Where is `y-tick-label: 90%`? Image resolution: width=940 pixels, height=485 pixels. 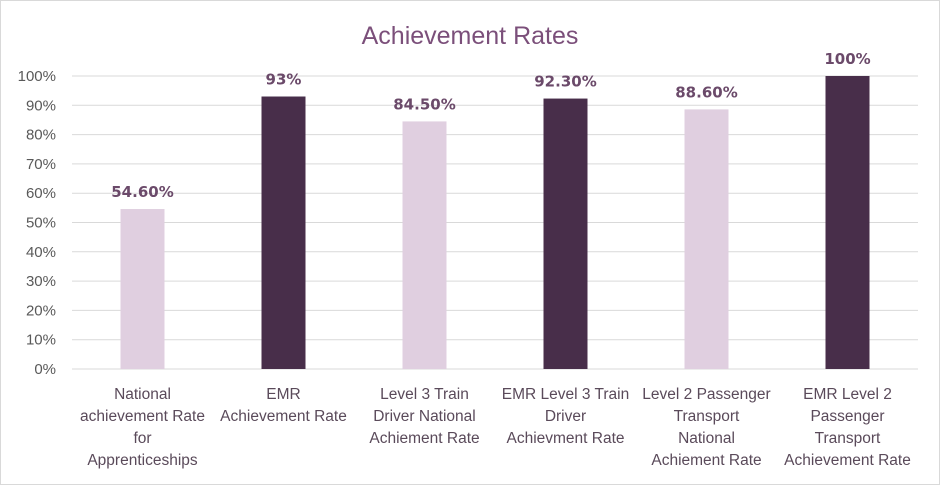 y-tick-label: 90% is located at coordinates (41, 105).